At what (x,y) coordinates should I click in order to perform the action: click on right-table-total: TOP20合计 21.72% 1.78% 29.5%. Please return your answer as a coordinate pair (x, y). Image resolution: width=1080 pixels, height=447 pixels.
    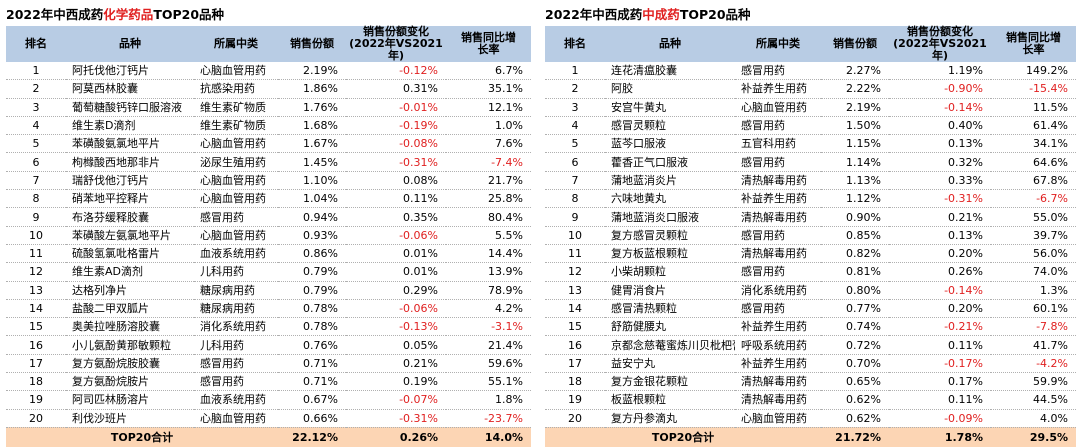
    Looking at the image, I should click on (810, 437).